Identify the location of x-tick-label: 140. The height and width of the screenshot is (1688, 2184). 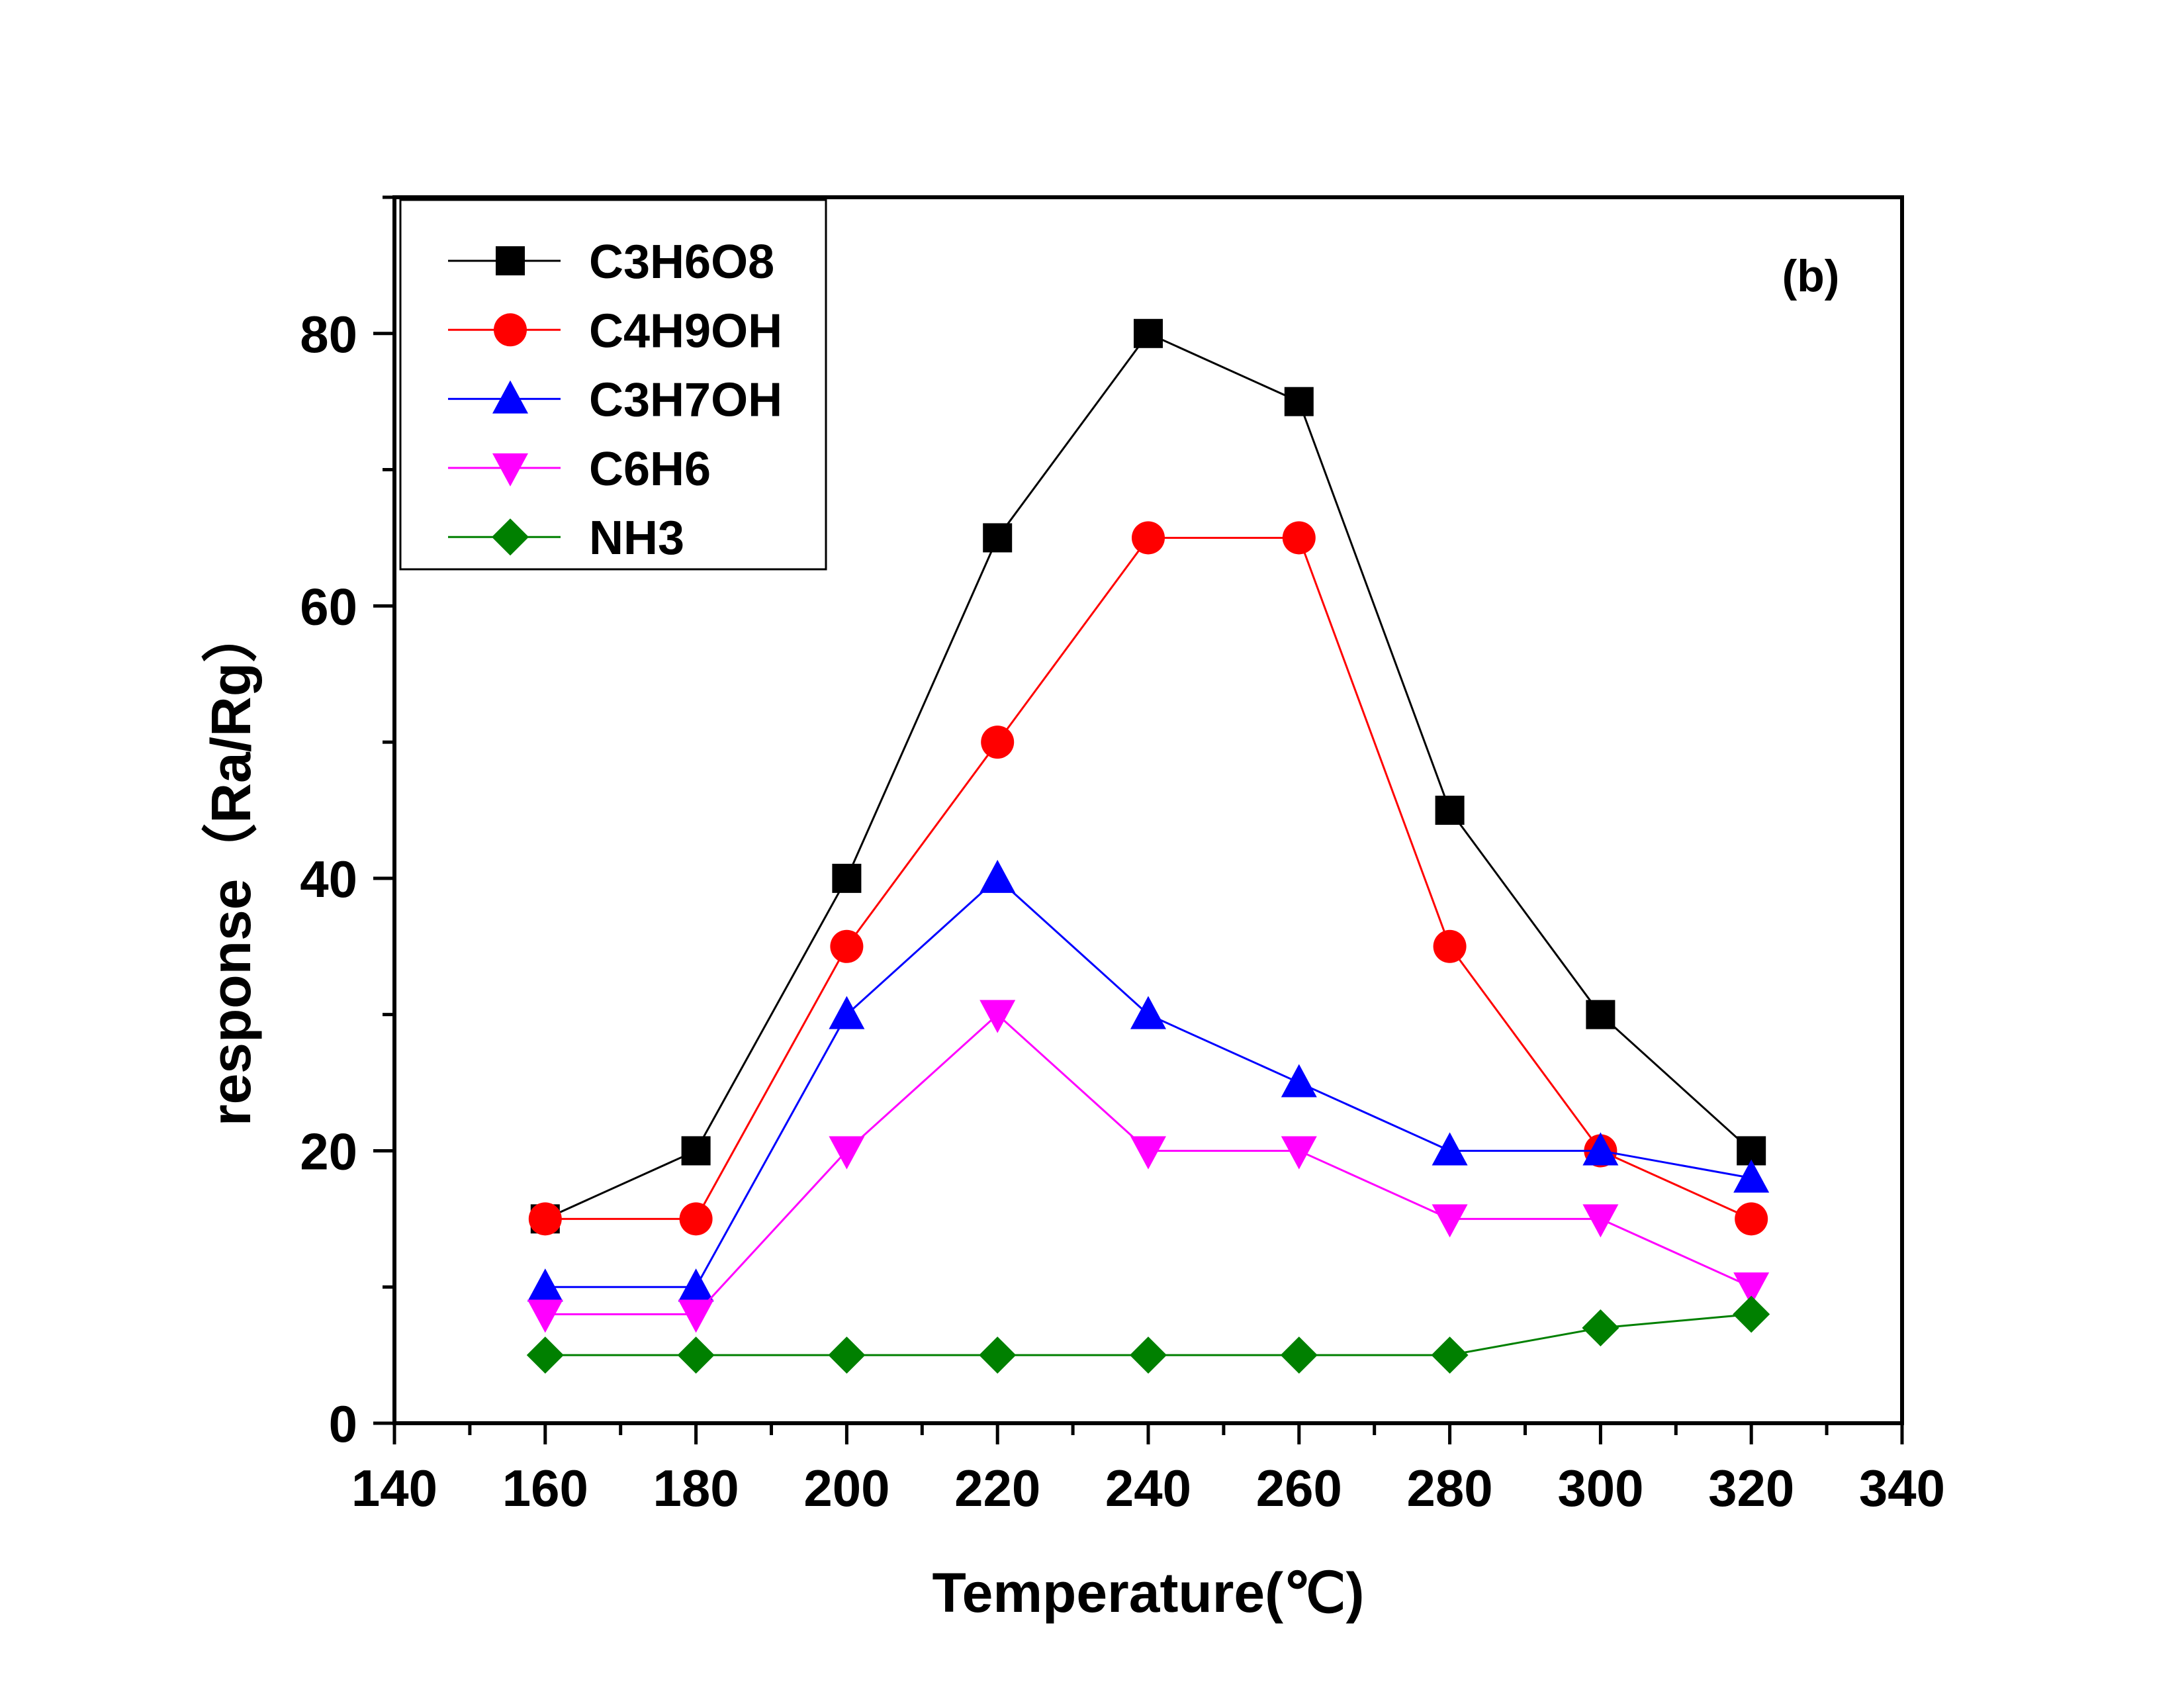
(394, 1488).